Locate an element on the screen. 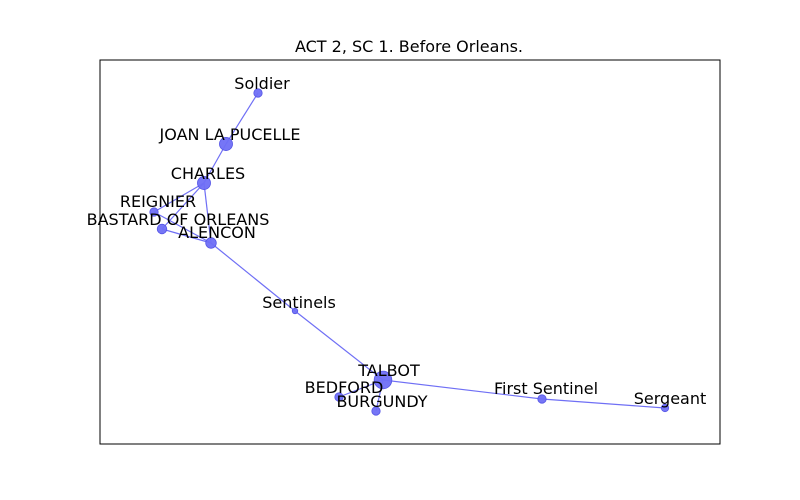 Image resolution: width=800 pixels, height=500 pixels. edge-charles-bastard-of-orleans is located at coordinates (183, 206).